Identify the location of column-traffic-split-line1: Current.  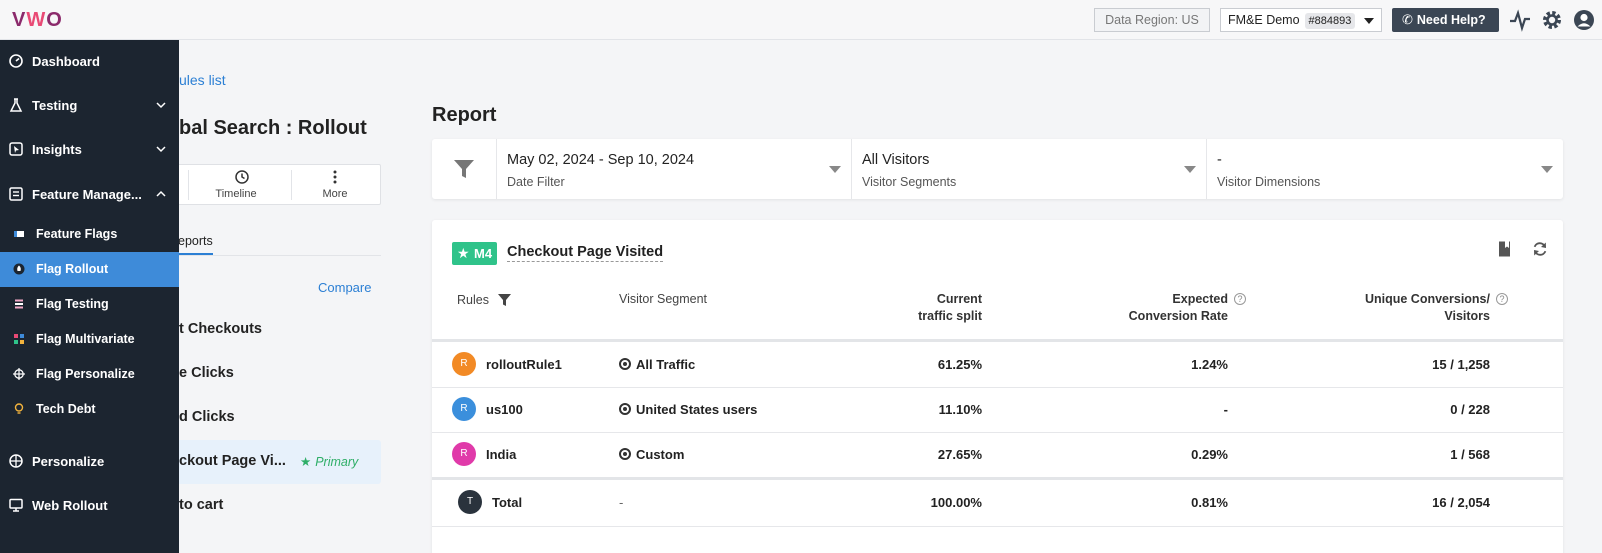
(959, 299).